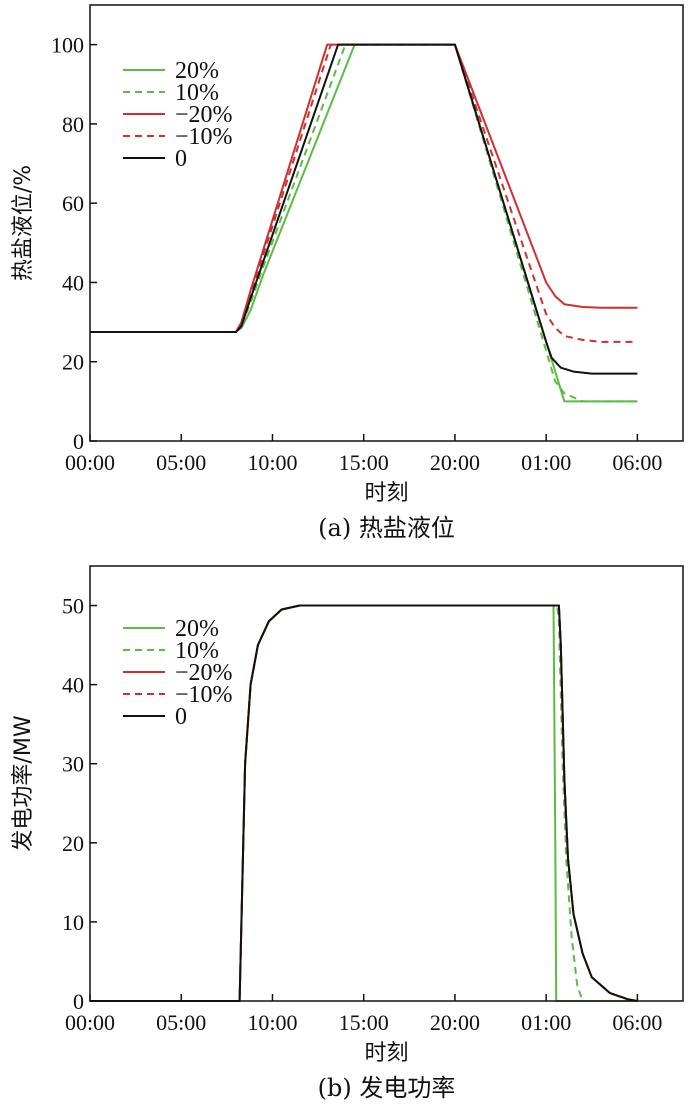  Describe the element at coordinates (73, 764) in the screenshot. I see `y-tick-label: 30` at that location.